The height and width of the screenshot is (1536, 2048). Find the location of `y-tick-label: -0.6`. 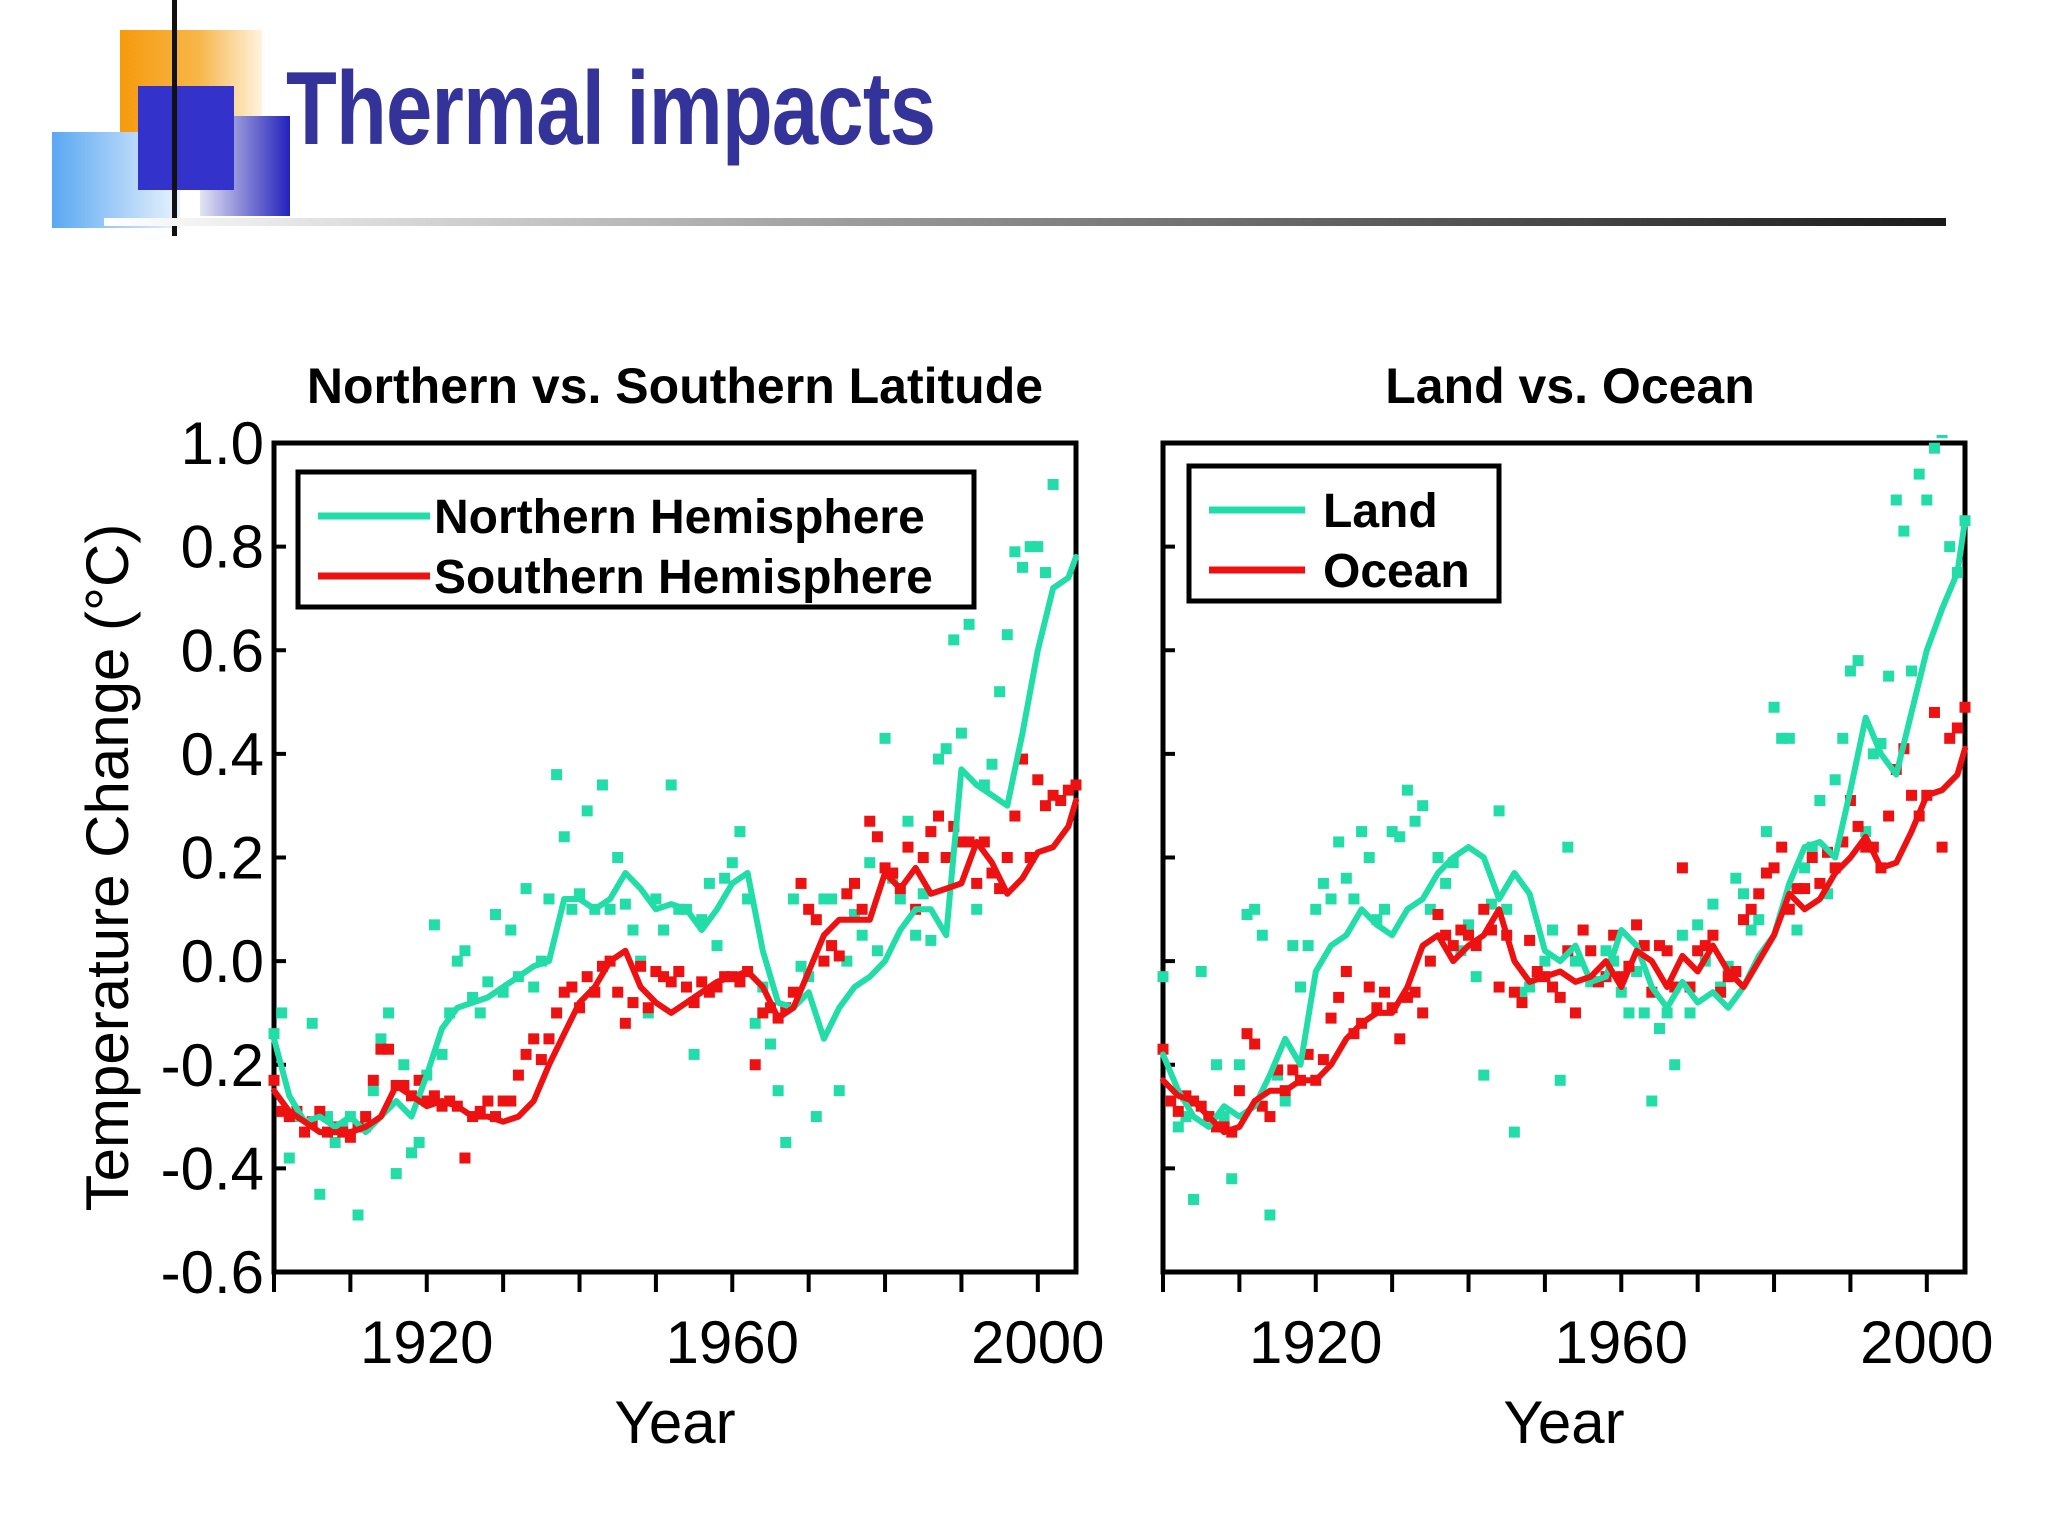

y-tick-label: -0.6 is located at coordinates (212, 1272).